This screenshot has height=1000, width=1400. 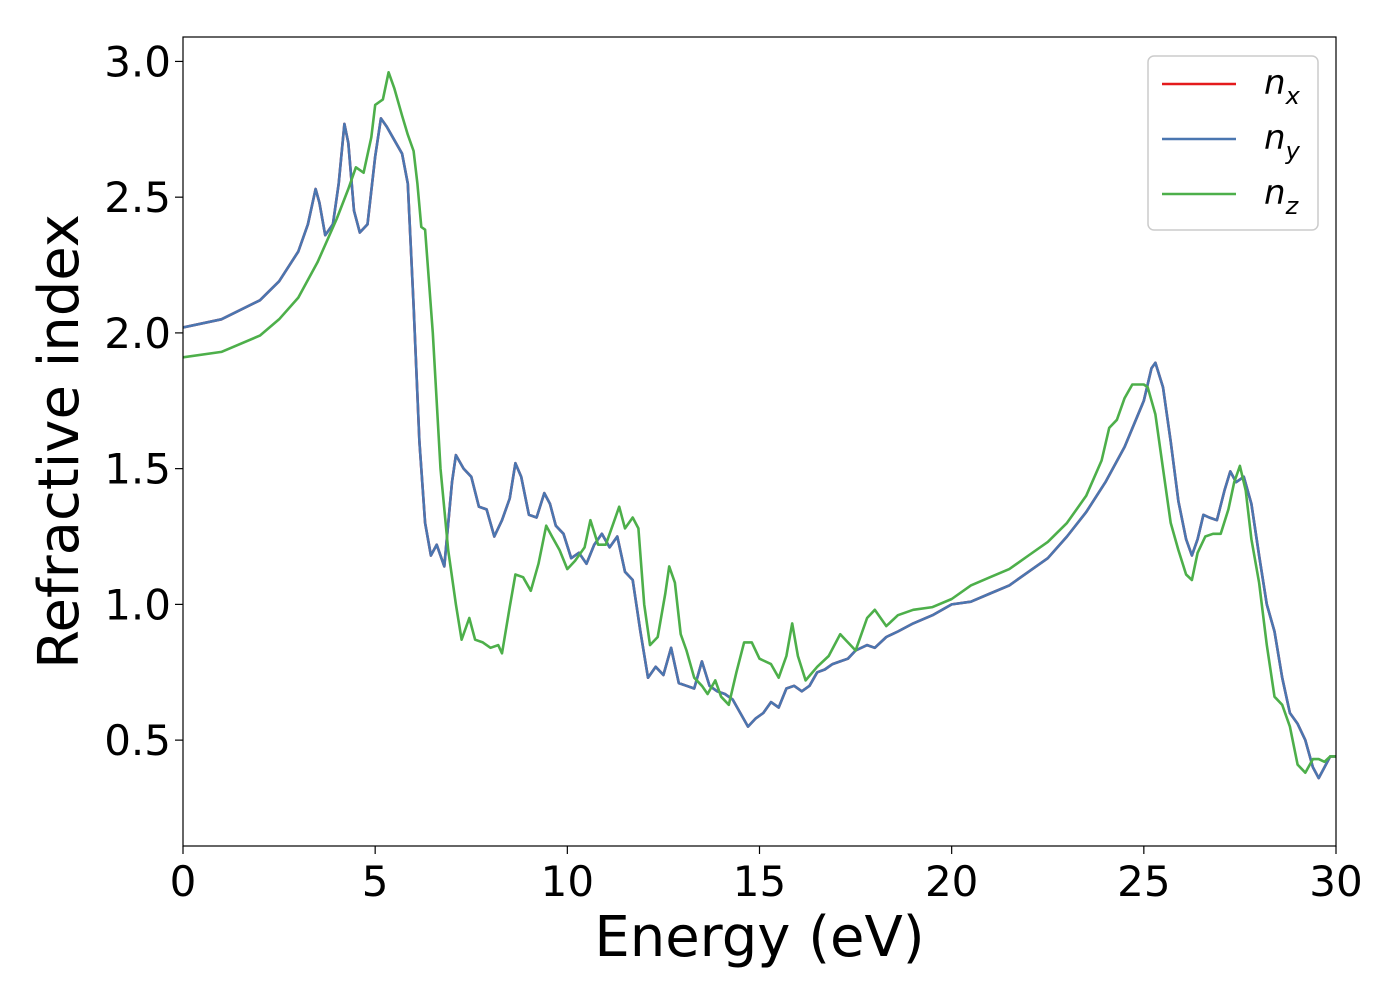 What do you see at coordinates (59, 441) in the screenshot?
I see `y-axis-label: Refractive index` at bounding box center [59, 441].